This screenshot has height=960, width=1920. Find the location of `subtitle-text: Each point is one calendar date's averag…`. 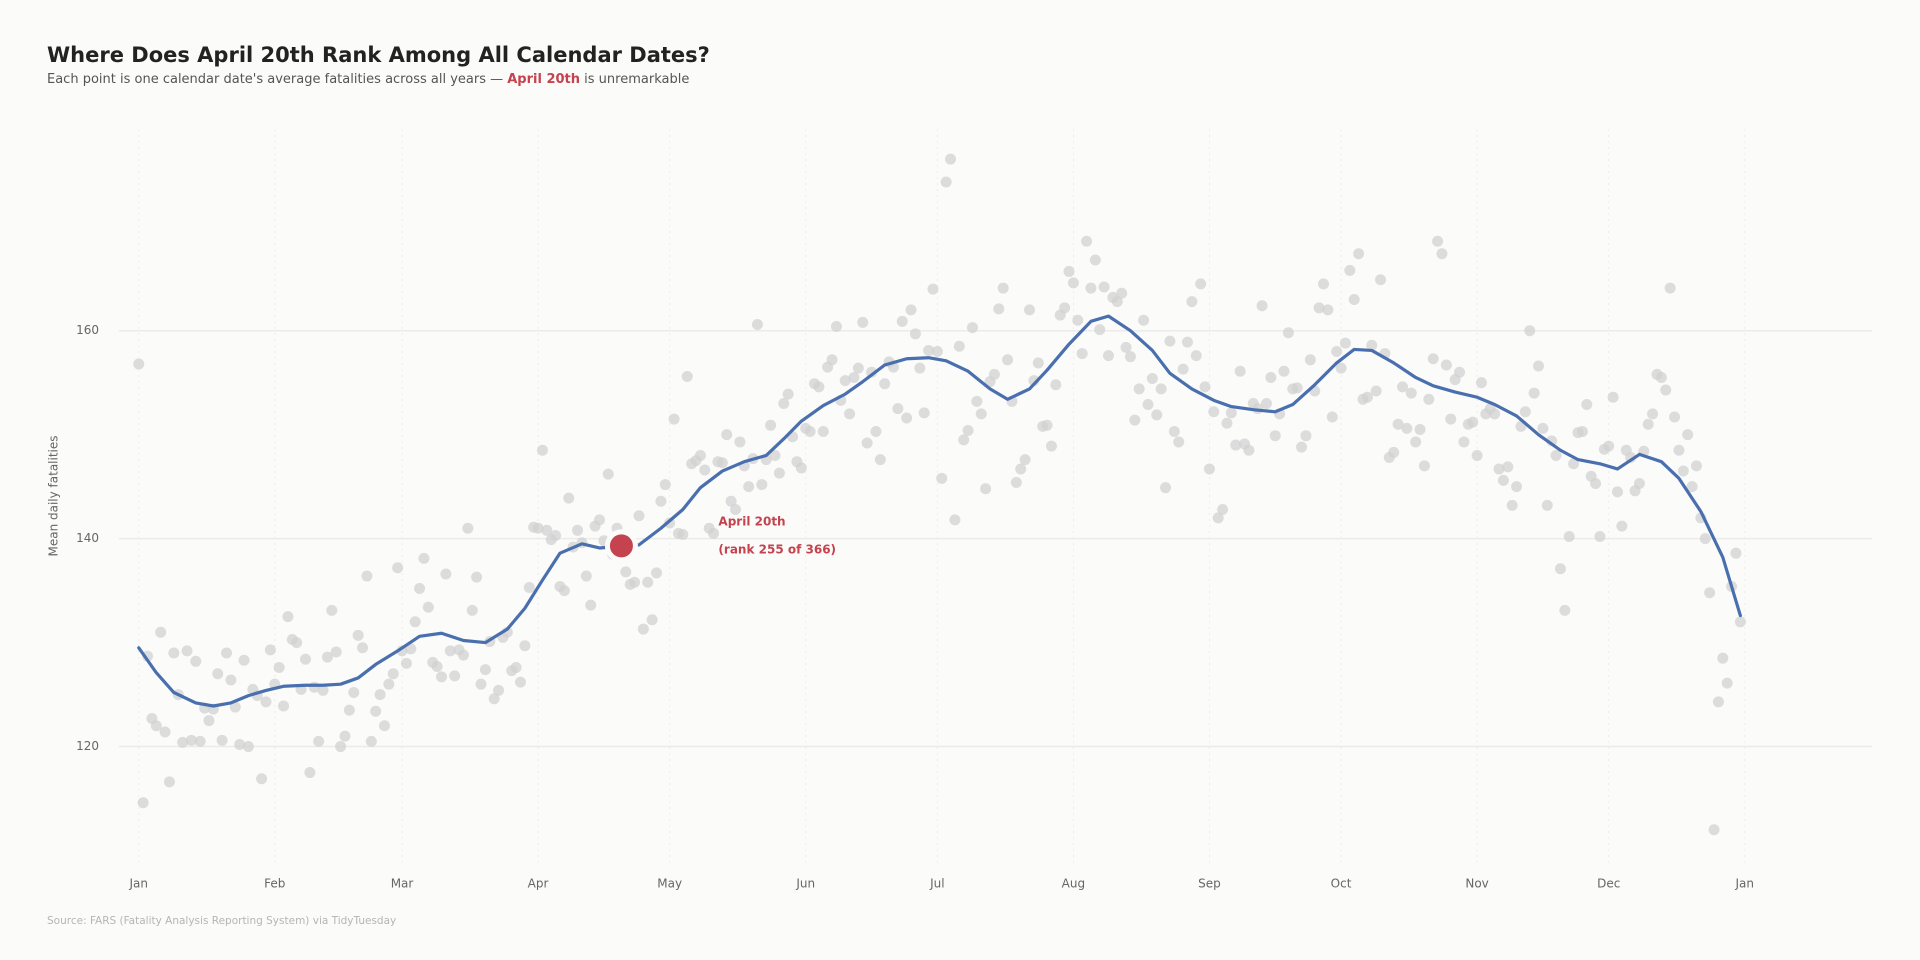

subtitle-text: Each point is one calendar date's averag… is located at coordinates (277, 79).